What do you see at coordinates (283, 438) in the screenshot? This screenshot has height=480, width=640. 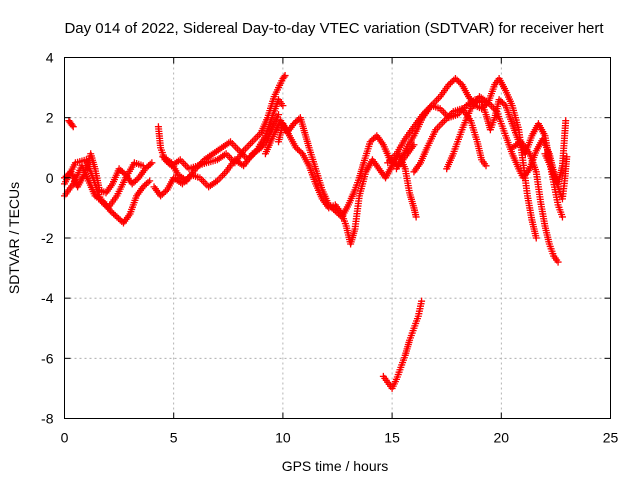 I see `x-tick-label: 10` at bounding box center [283, 438].